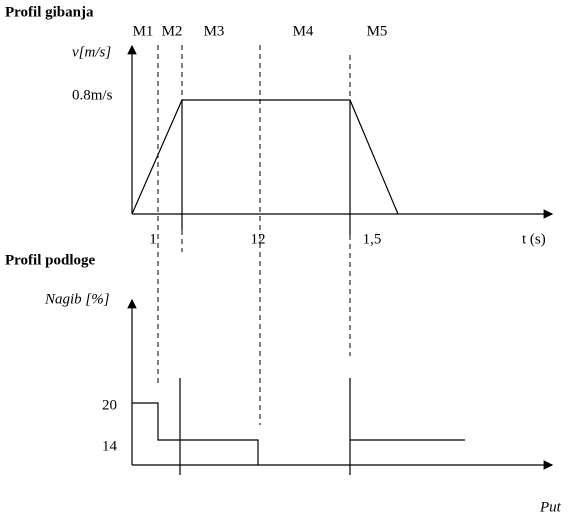  Describe the element at coordinates (372, 239) in the screenshot. I see `x-tick: 1,5` at that location.